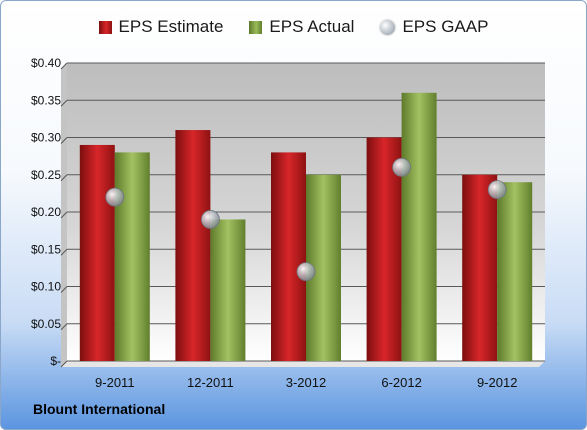 This screenshot has height=430, width=587. What do you see at coordinates (445, 26) in the screenshot?
I see `legend-label-gaap: EPS GAAP` at bounding box center [445, 26].